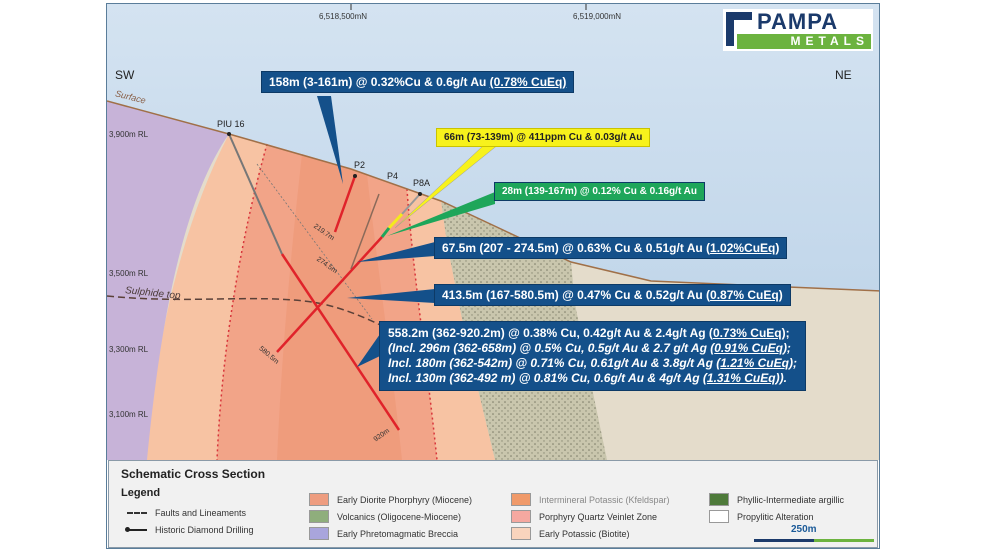 Image resolution: width=989 pixels, height=552 pixels. Describe the element at coordinates (804, 529) in the screenshot. I see `scale-bar-label: 250m` at that location.